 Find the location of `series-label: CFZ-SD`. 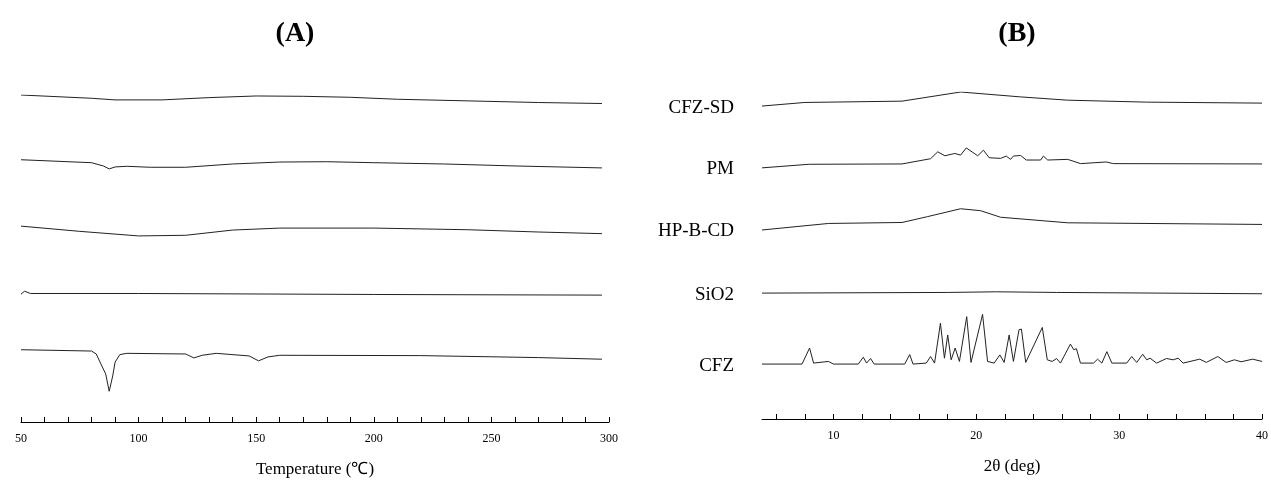

series-label: CFZ-SD is located at coordinates (701, 106).